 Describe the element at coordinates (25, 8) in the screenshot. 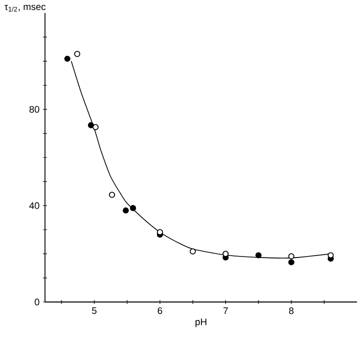

I see `y-axis-title: τ$_{1/2}$, msec` at that location.